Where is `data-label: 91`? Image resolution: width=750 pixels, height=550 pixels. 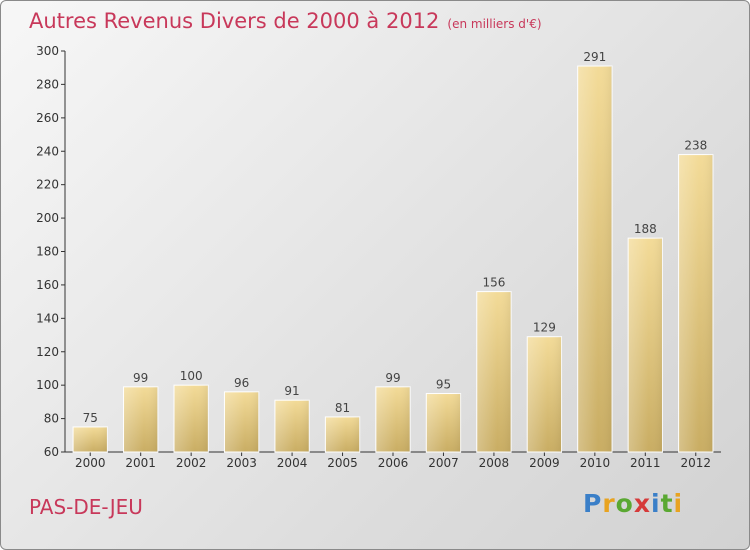 data-label: 91 is located at coordinates (291, 391).